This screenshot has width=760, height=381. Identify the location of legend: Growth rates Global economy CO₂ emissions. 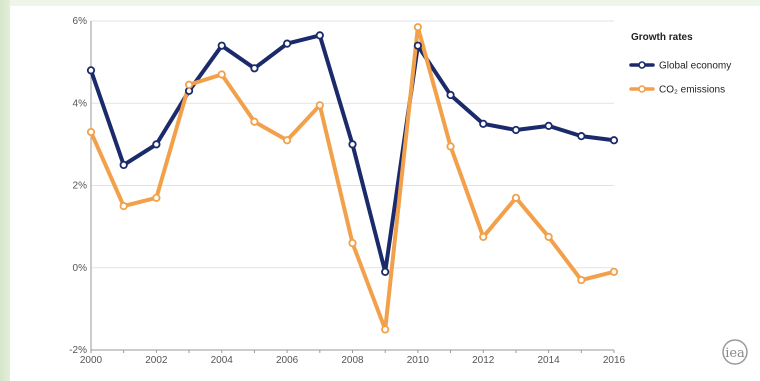
(681, 64).